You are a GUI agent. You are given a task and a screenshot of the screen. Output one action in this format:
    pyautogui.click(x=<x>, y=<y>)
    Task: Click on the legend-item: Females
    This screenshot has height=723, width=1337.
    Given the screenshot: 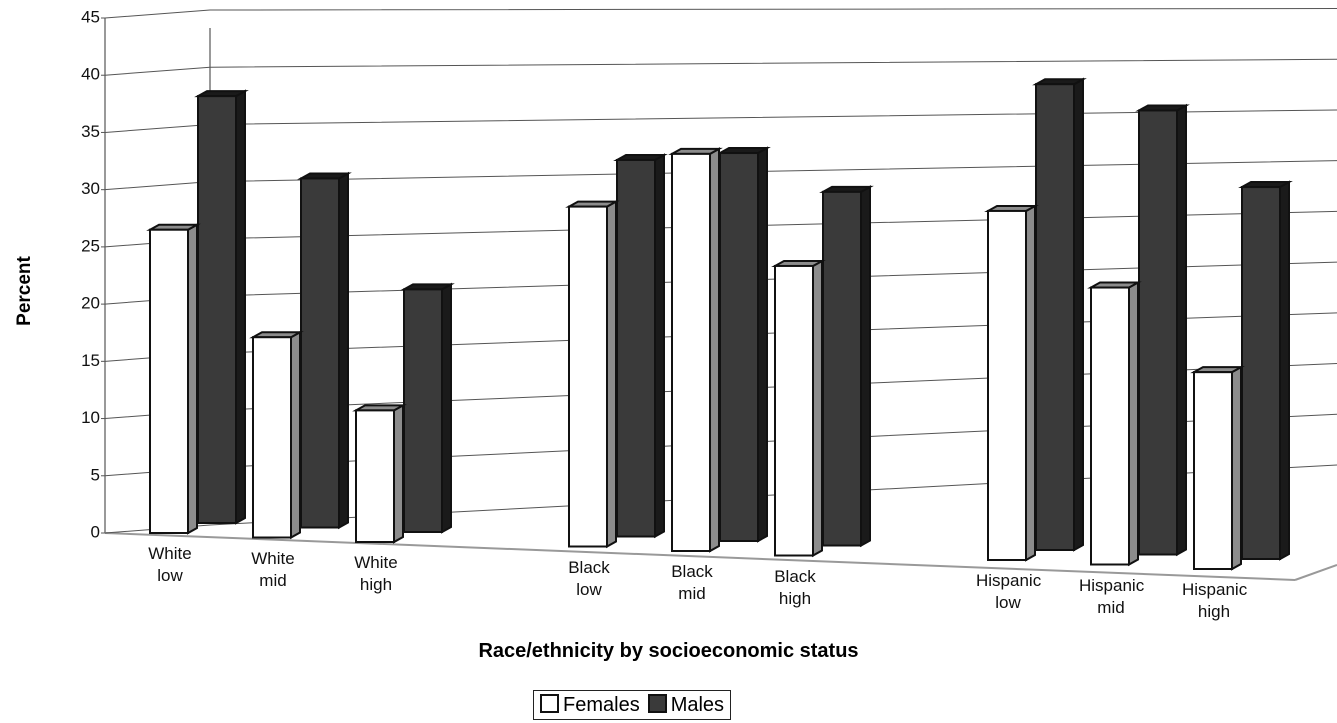 What is the action you would take?
    pyautogui.click(x=590, y=705)
    